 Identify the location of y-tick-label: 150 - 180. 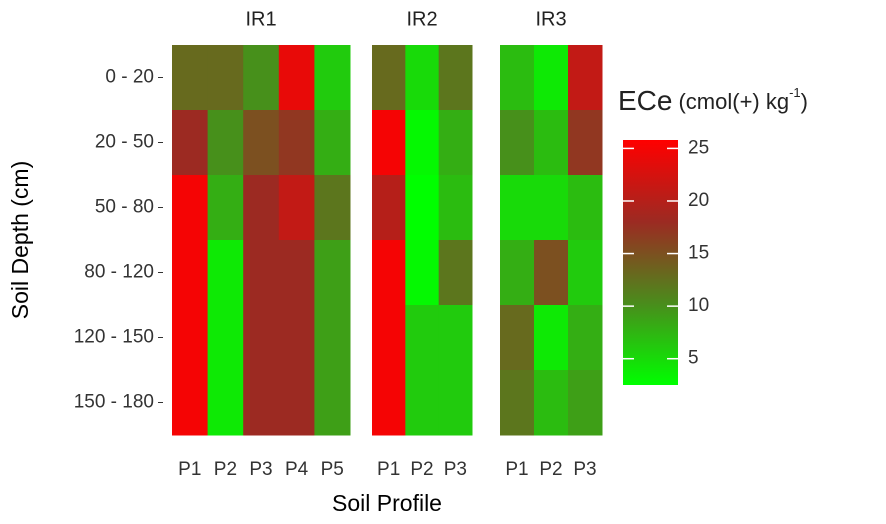
(114, 402).